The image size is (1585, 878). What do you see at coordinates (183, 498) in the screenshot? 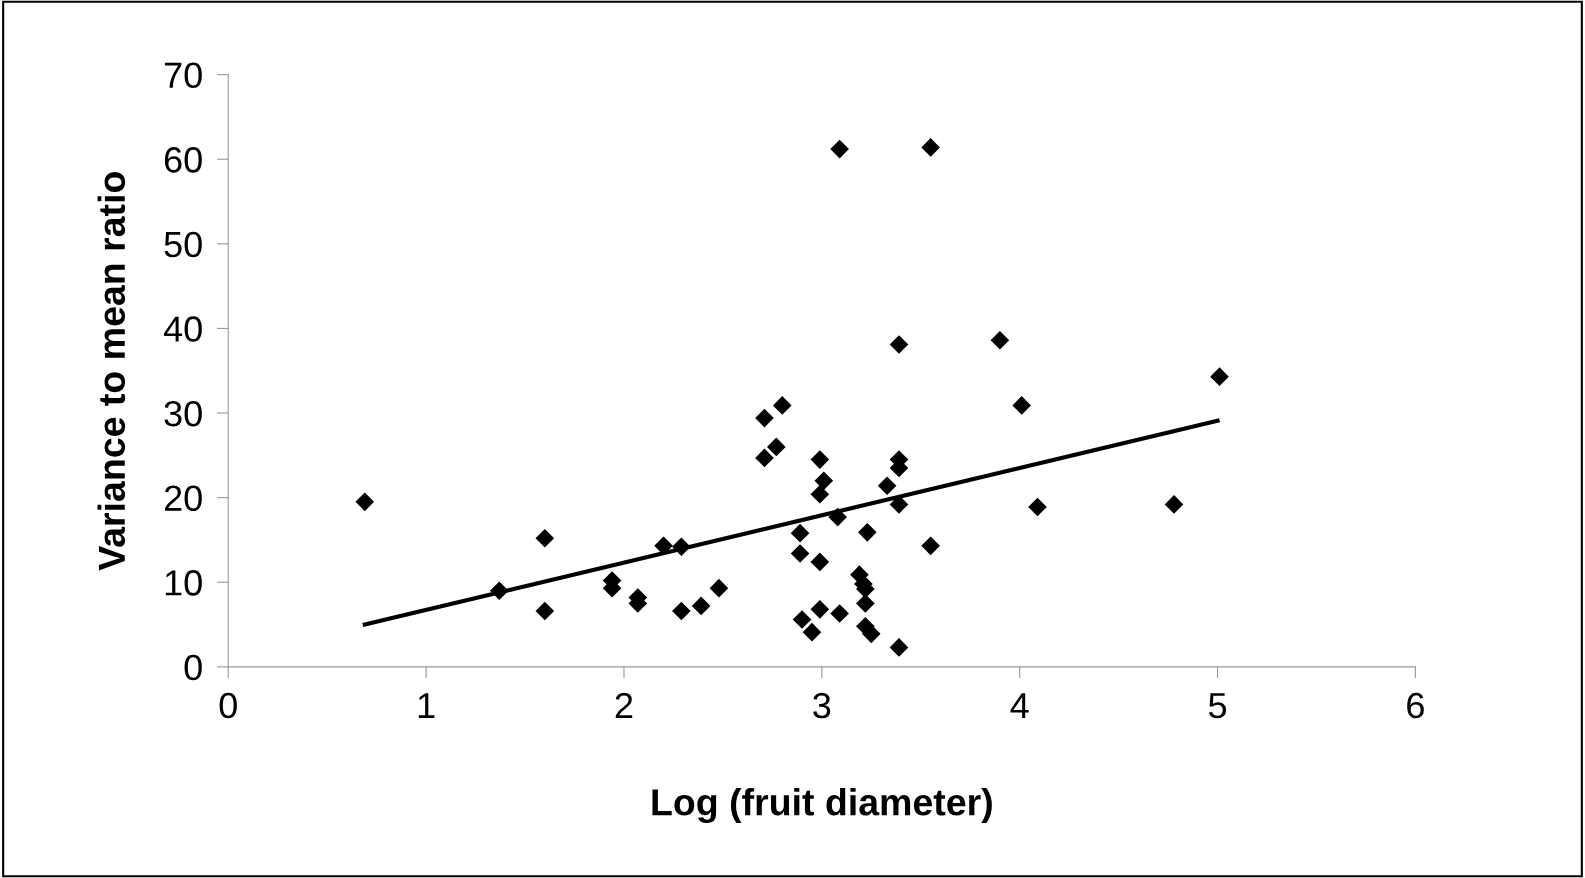
I see `y-tick-label: 20` at bounding box center [183, 498].